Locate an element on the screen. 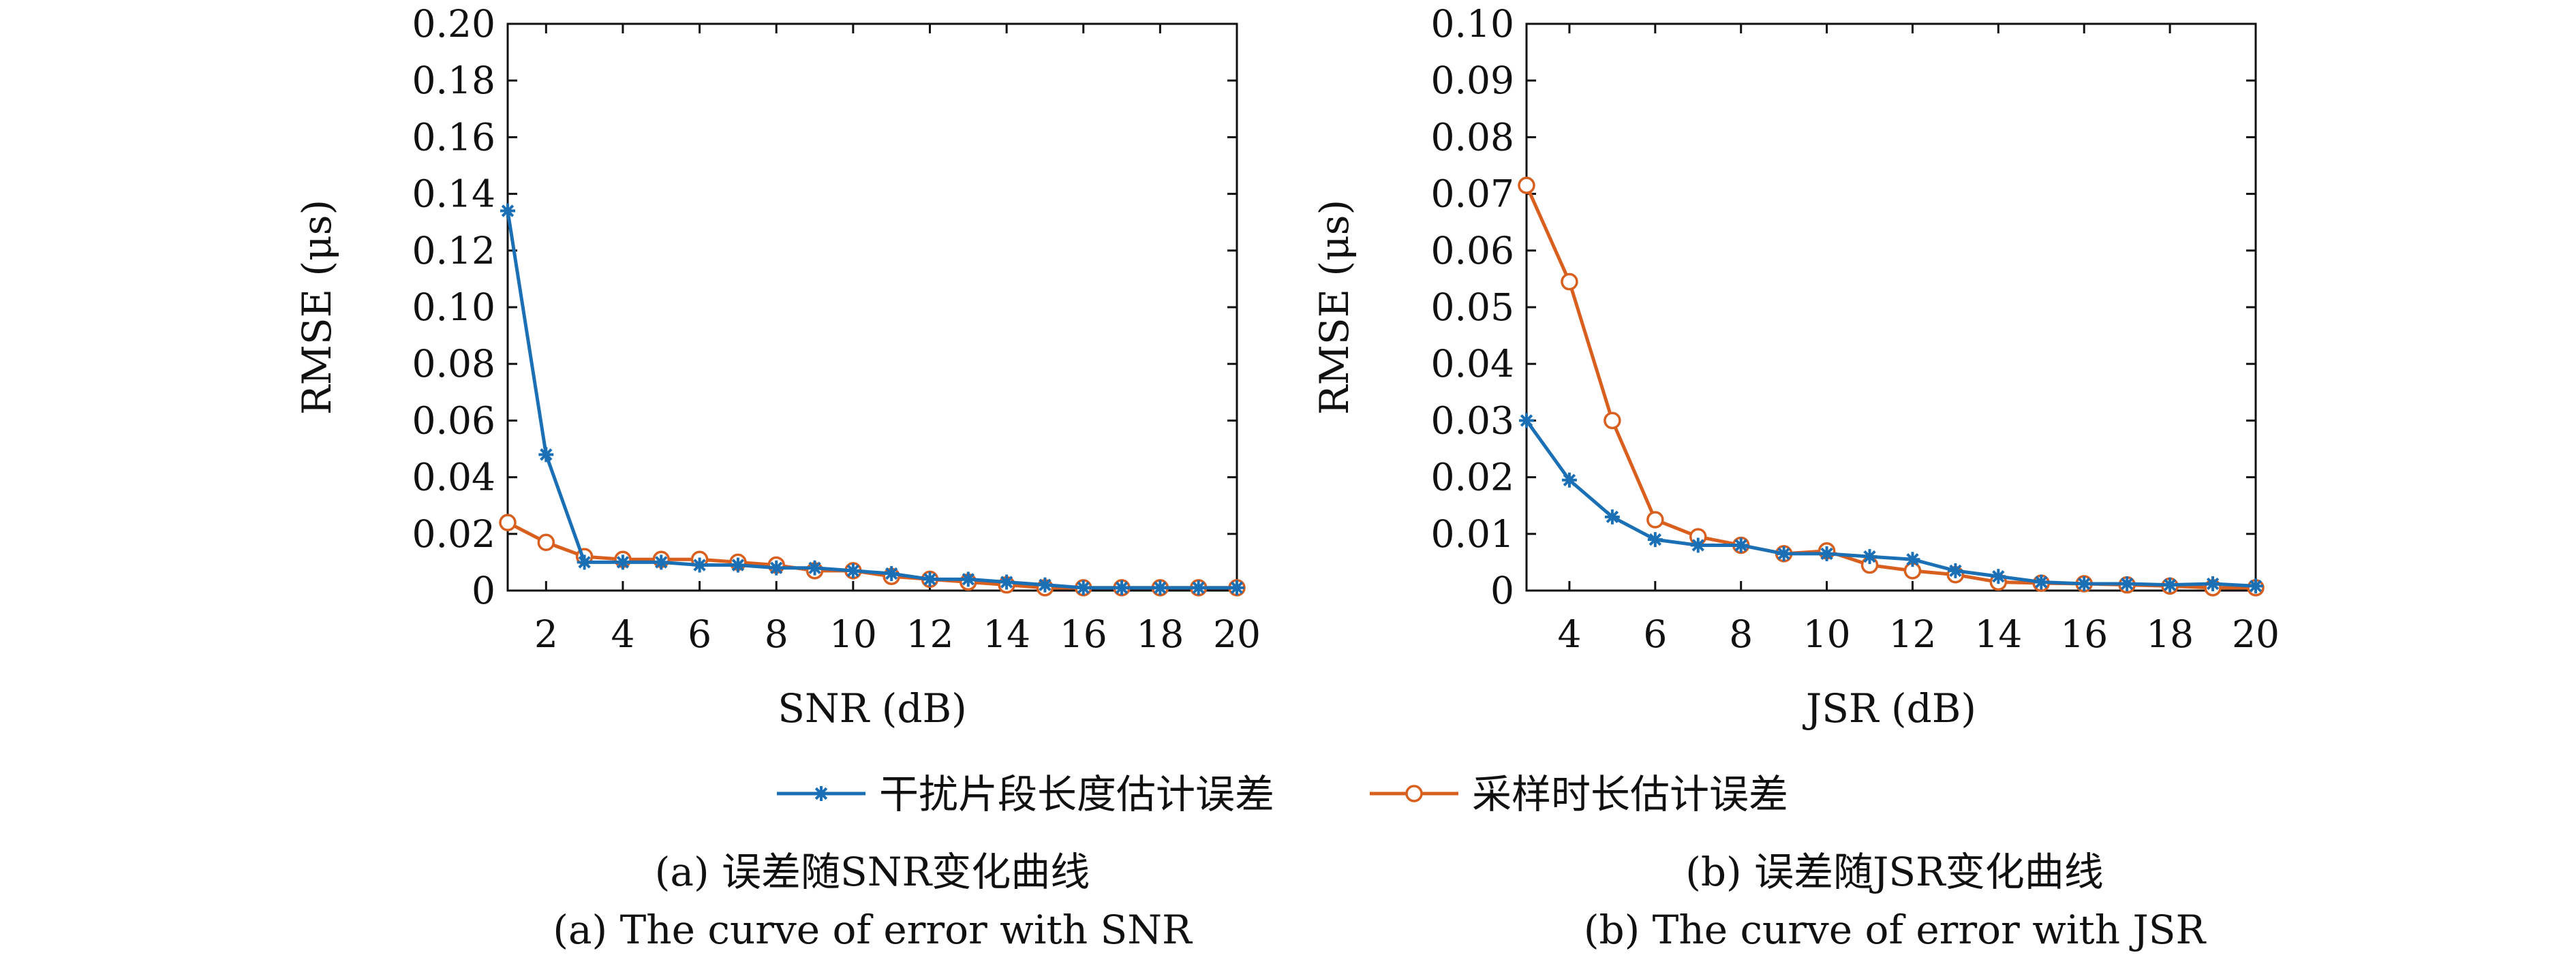 The width and height of the screenshot is (2576, 955). y-tick-label: 0 is located at coordinates (484, 590).